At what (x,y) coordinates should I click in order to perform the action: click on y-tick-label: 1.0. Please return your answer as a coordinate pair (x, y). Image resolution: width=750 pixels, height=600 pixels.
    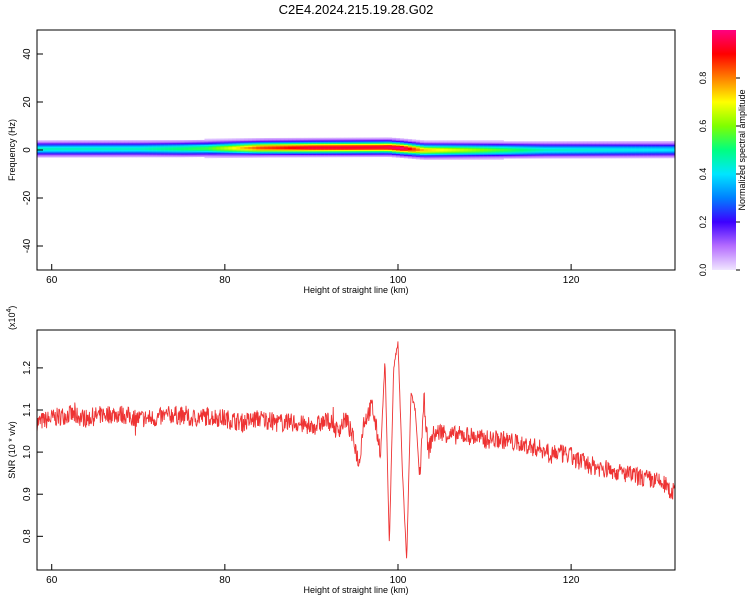
    Looking at the image, I should click on (27, 452).